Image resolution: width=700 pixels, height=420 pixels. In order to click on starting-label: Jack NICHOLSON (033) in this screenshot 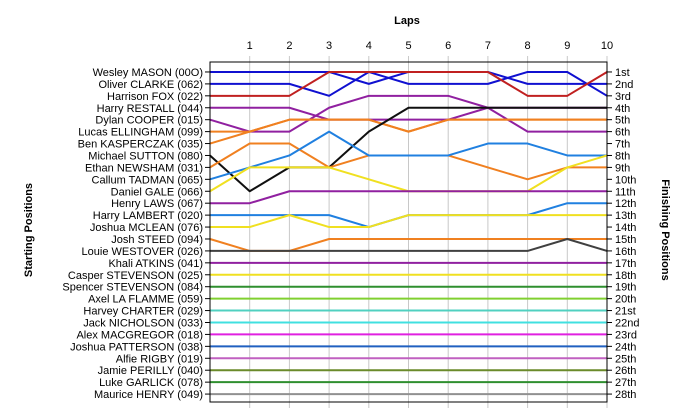, I will do `click(143, 323)`.